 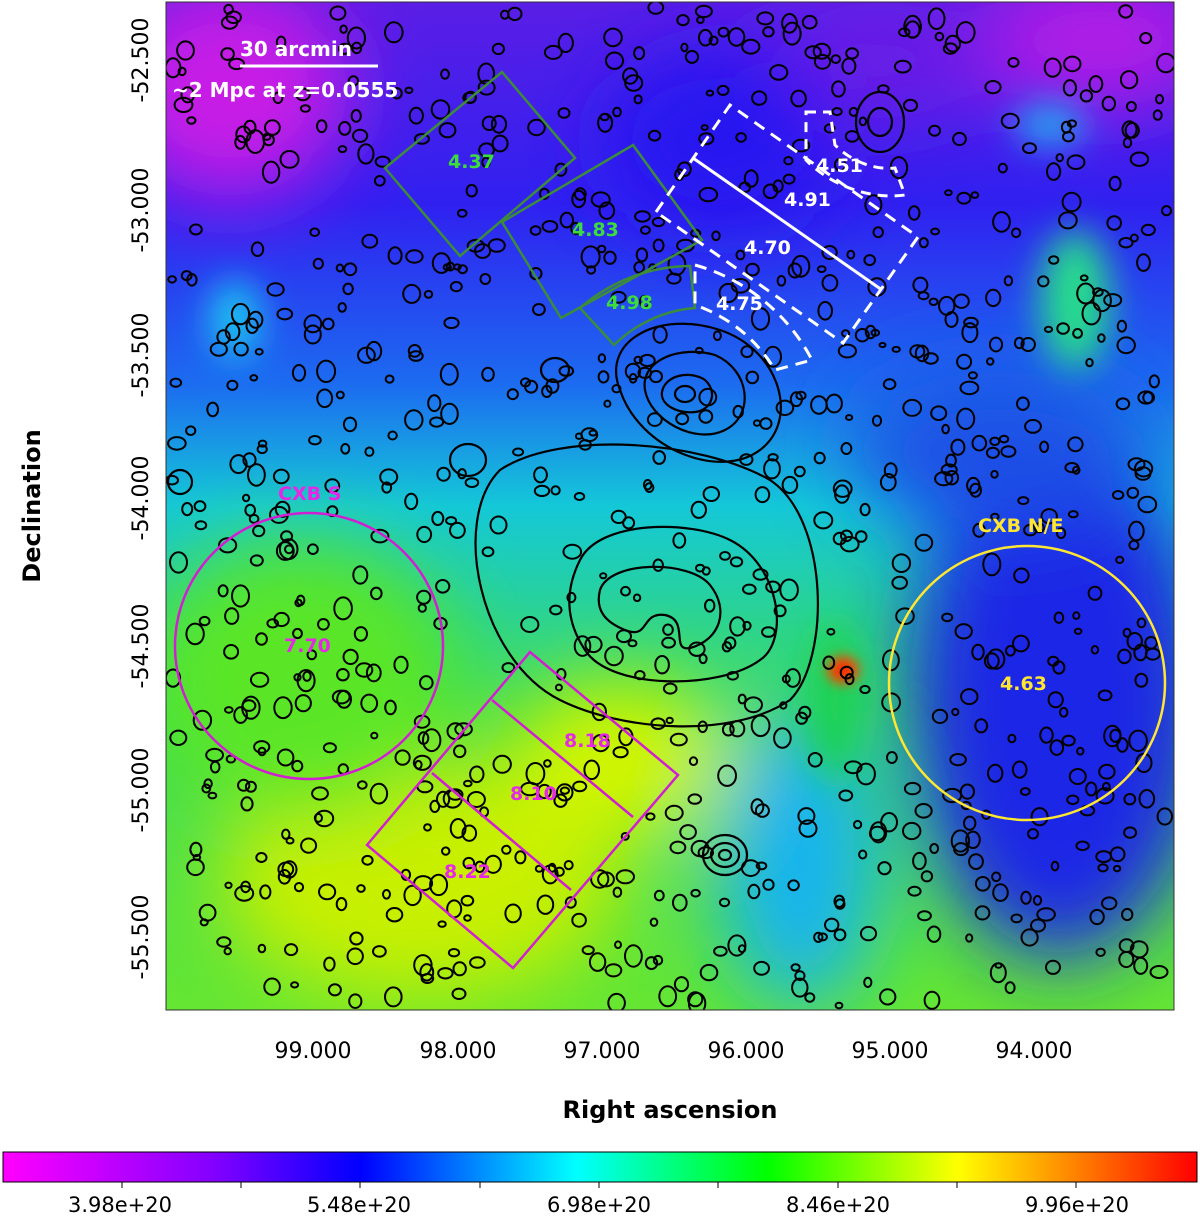 I want to click on scale-bar: 30 arcmin ~2 Mpc at z=0.0555, so click(x=285, y=69).